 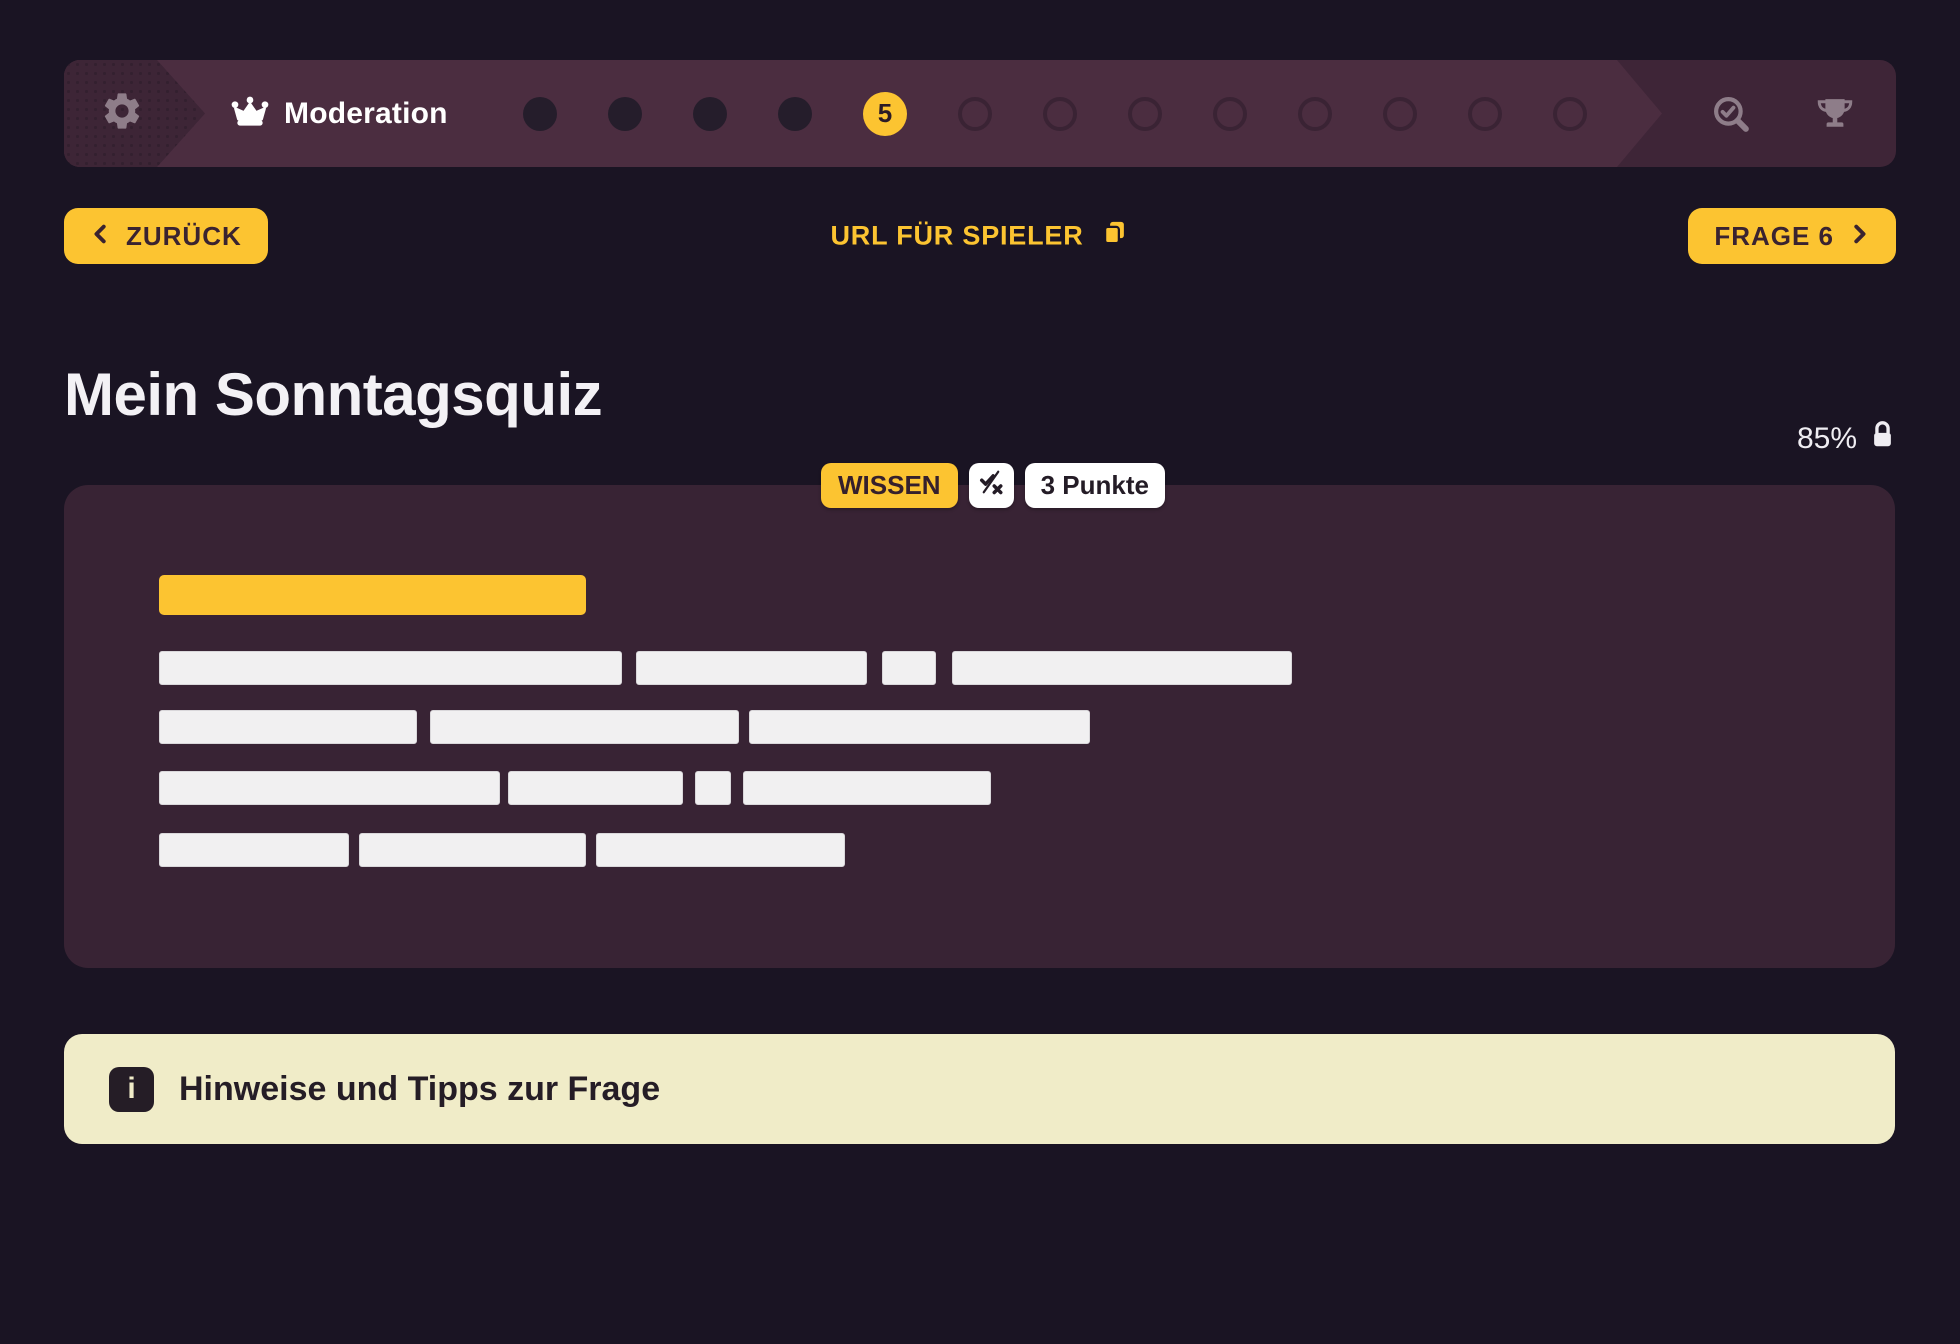 What do you see at coordinates (131, 1089) in the screenshot?
I see `info-icon: i` at bounding box center [131, 1089].